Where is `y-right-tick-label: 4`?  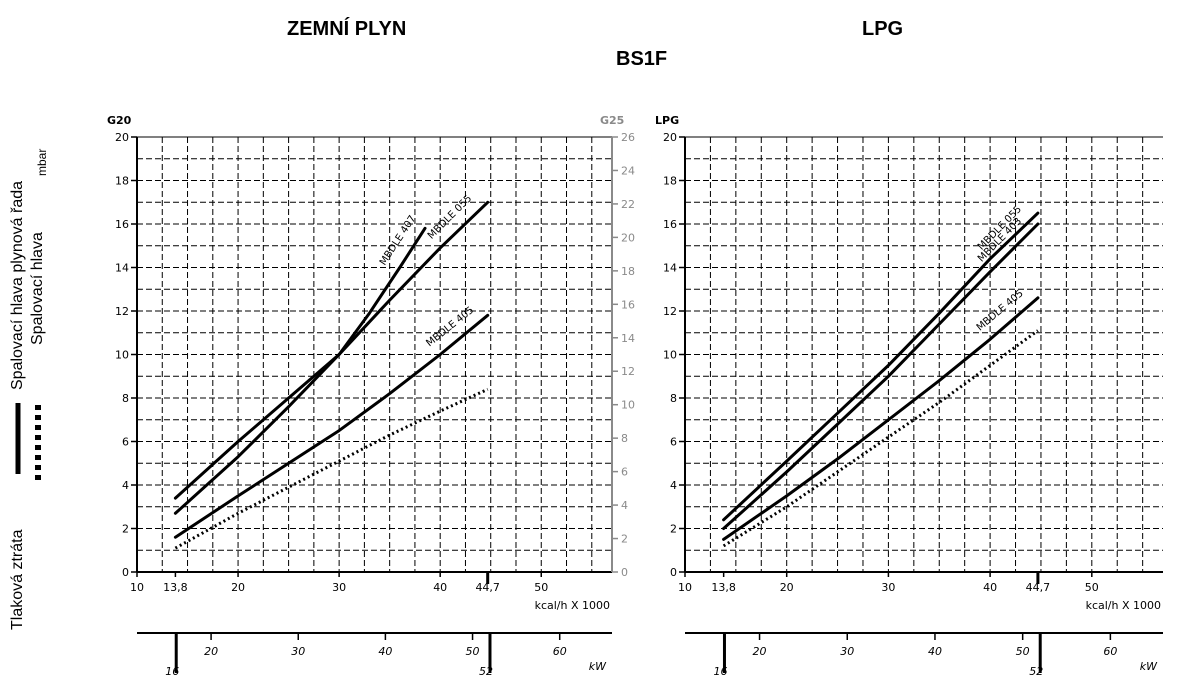
y-right-tick-label: 4 is located at coordinates (624, 505).